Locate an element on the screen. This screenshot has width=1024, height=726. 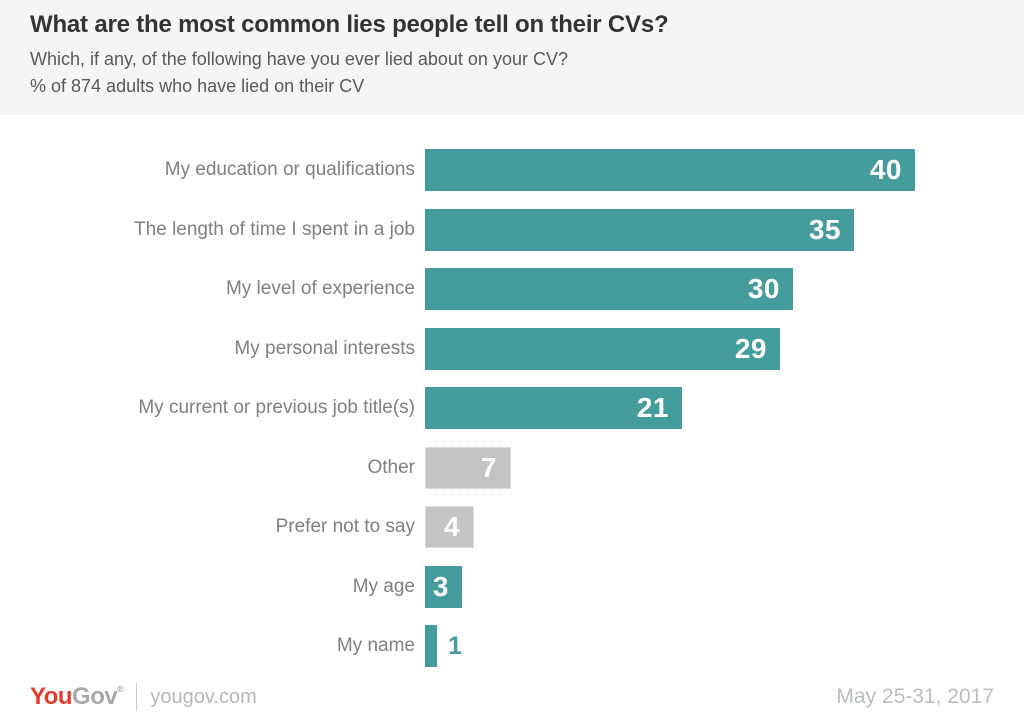
value-label: 21 is located at coordinates (652, 407).